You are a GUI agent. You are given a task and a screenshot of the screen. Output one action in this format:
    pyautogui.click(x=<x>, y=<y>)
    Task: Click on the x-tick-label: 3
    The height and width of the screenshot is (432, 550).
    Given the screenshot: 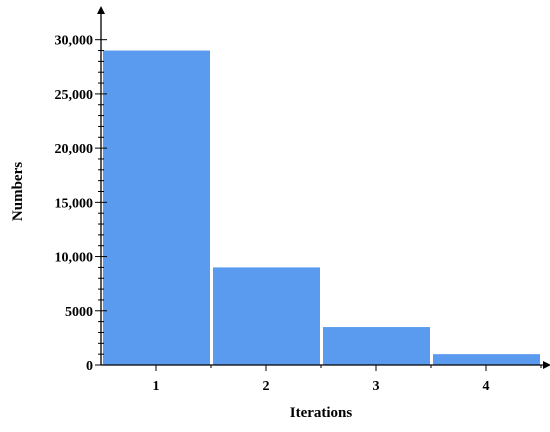 What is the action you would take?
    pyautogui.click(x=376, y=386)
    